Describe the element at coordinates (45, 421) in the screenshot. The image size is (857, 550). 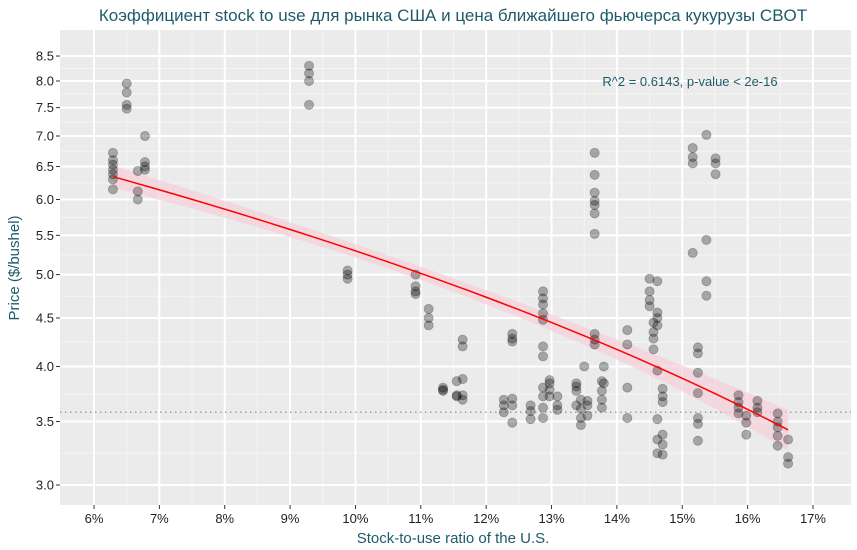
I see `y-tick-label: 3.5` at that location.